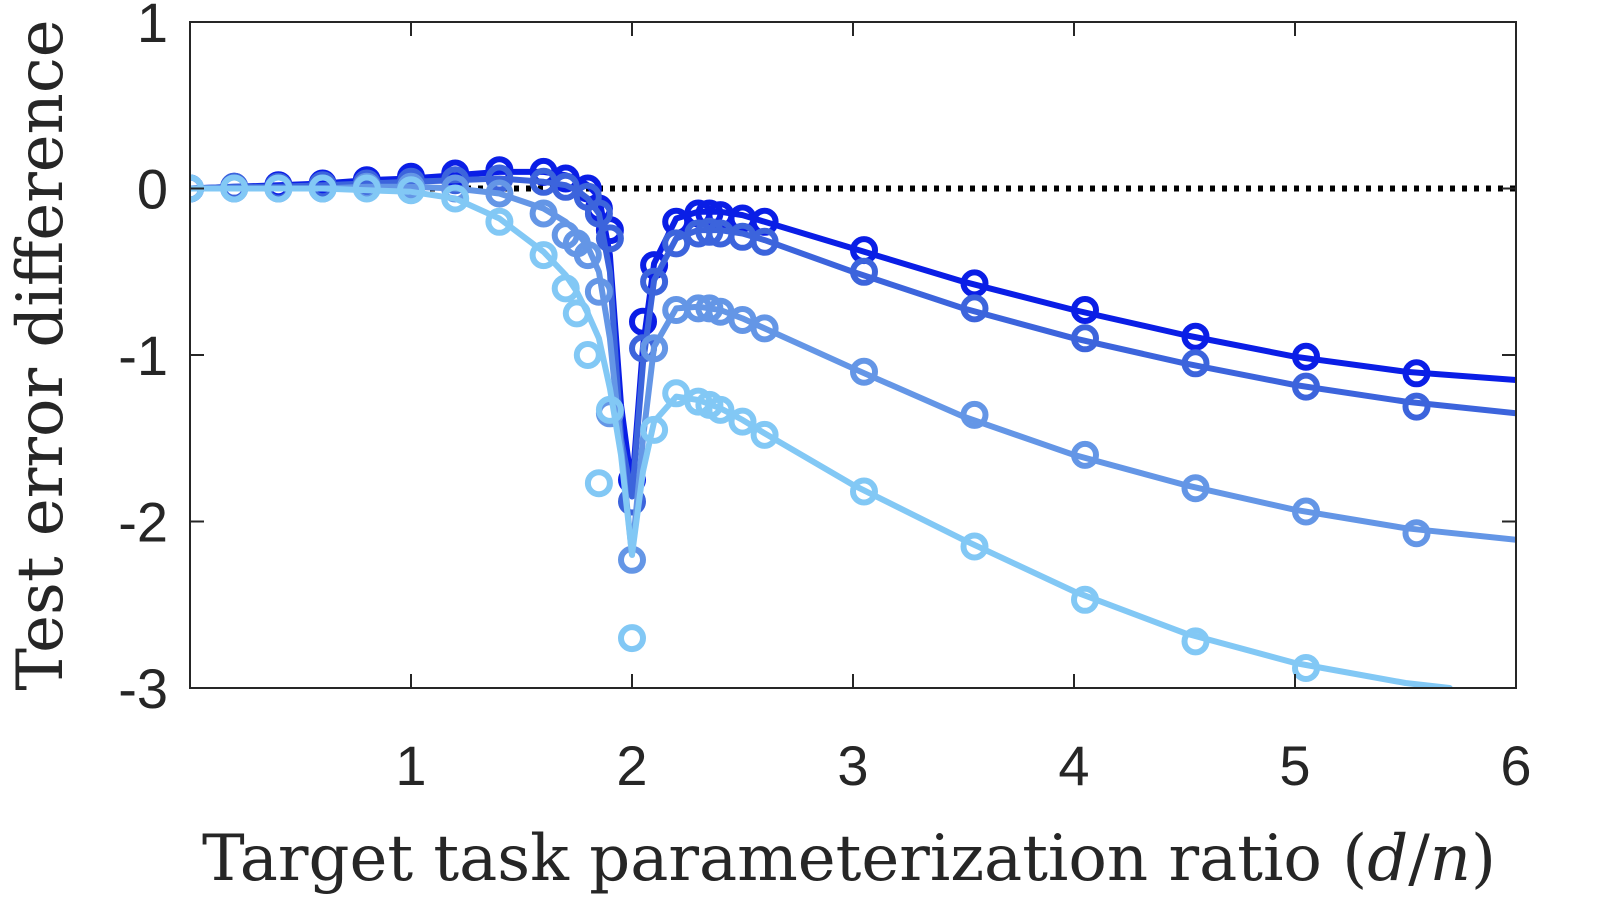 The image size is (1602, 916). I want to click on y-tick-label: -3, so click(143, 688).